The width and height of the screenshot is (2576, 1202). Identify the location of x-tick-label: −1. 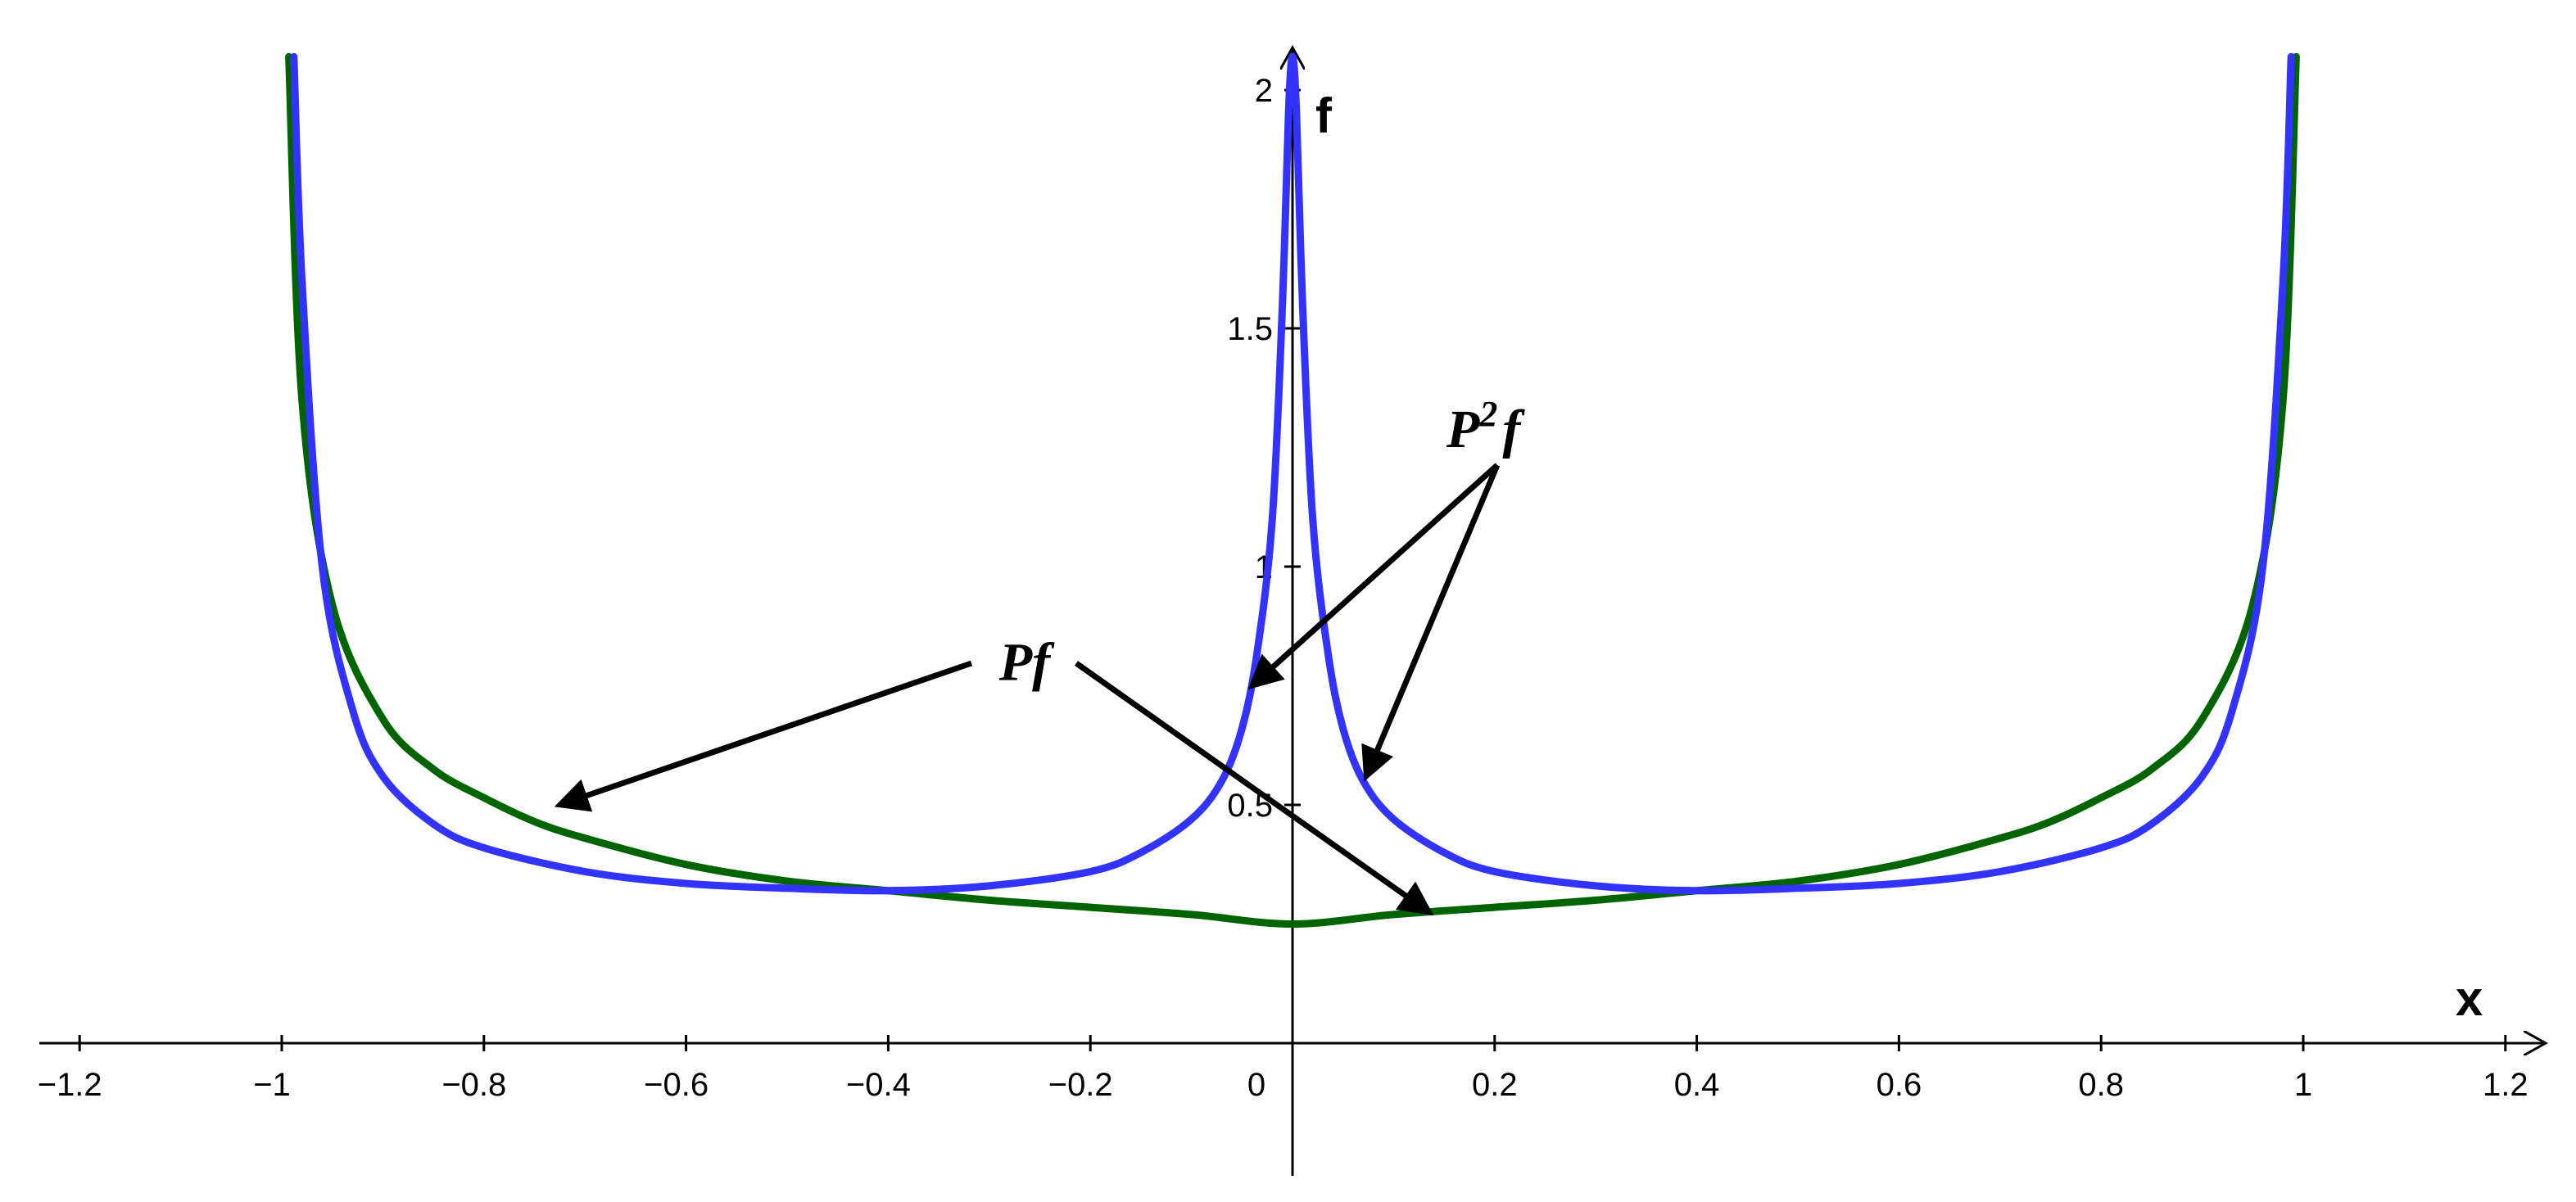
(272, 1085).